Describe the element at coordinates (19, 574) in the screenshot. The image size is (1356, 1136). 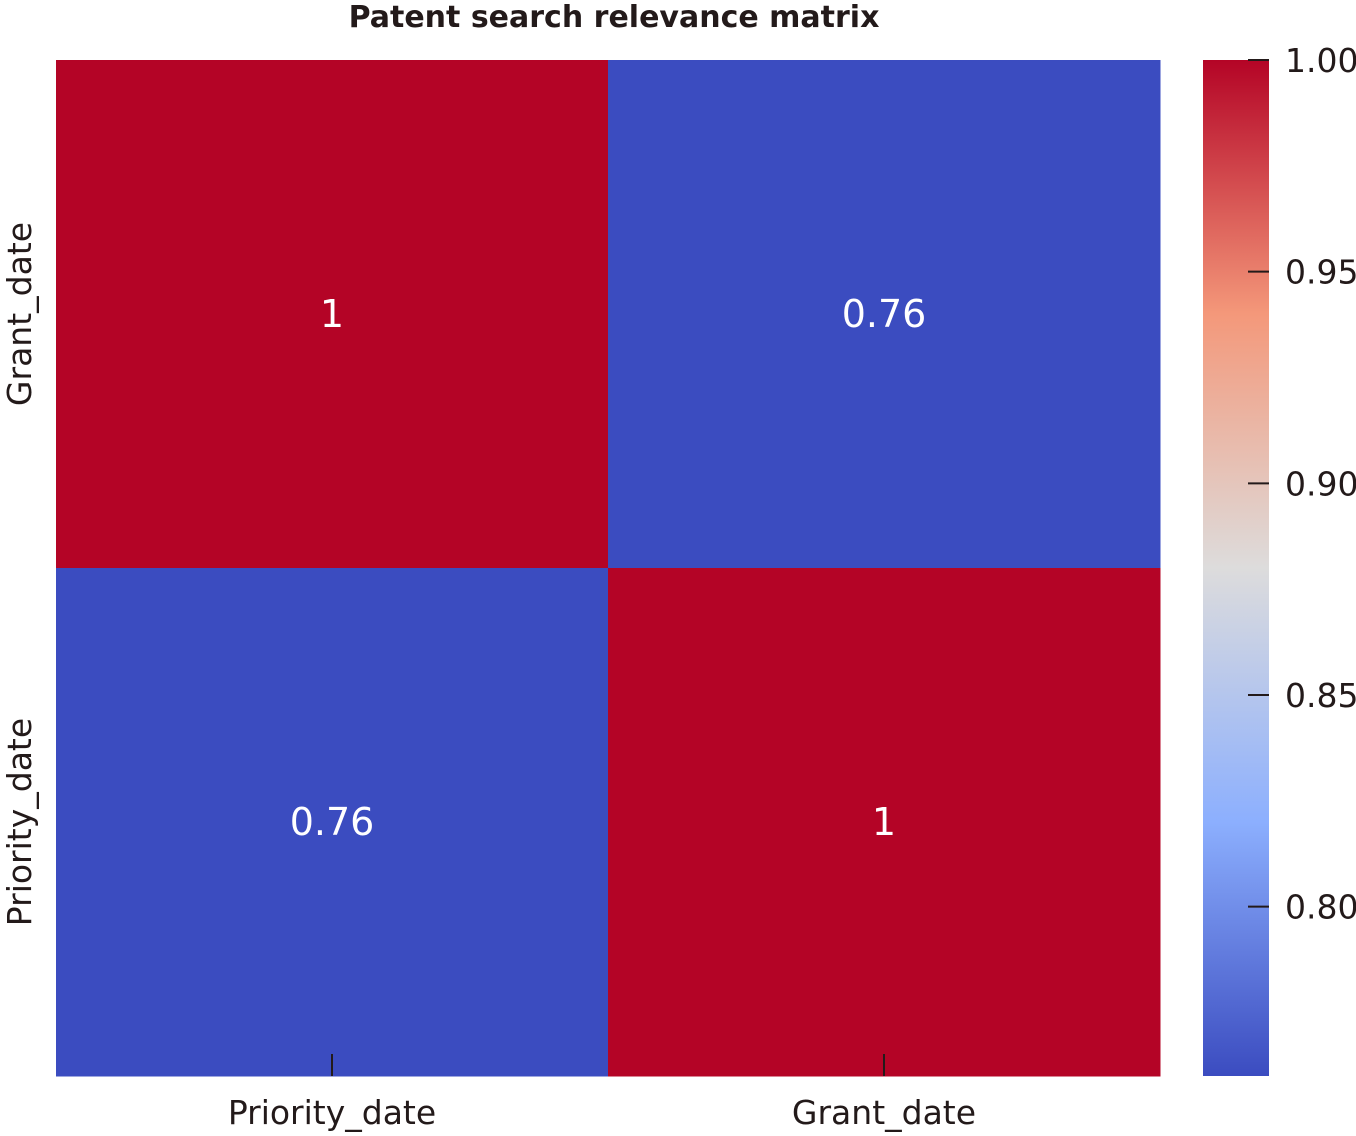
I see `y-axis: Grant_date Priority_date` at that location.